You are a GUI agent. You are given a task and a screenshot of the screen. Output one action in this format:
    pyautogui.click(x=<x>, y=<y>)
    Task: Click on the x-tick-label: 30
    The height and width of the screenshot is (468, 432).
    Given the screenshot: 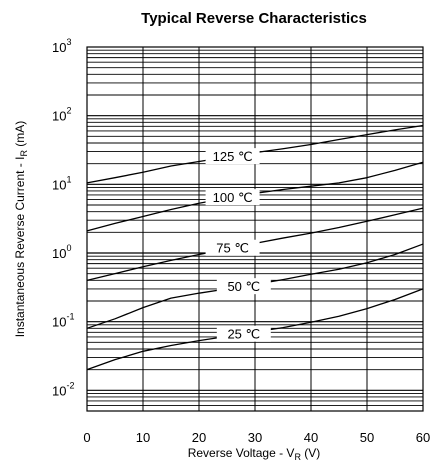 What is the action you would take?
    pyautogui.click(x=255, y=437)
    